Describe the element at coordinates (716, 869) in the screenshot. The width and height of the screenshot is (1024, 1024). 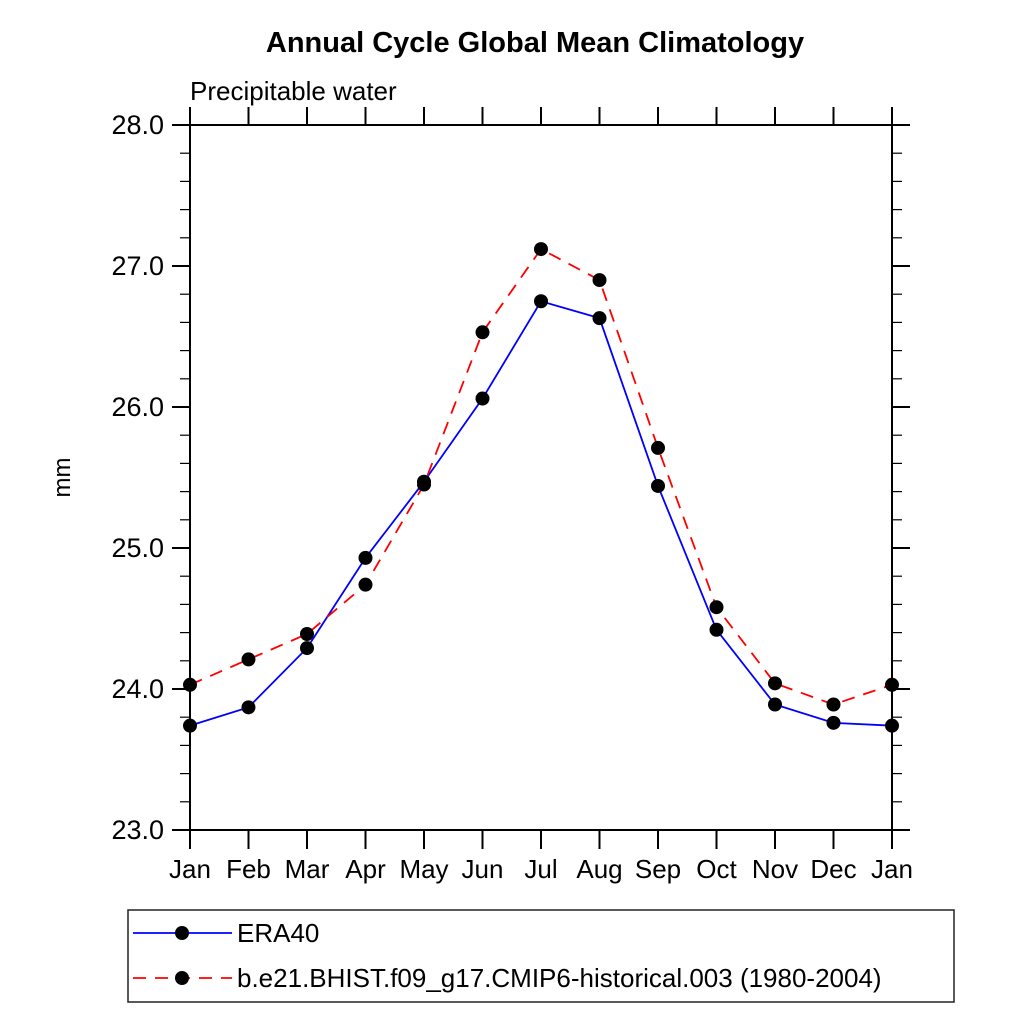
I see `x-tick-label: Oct` at that location.